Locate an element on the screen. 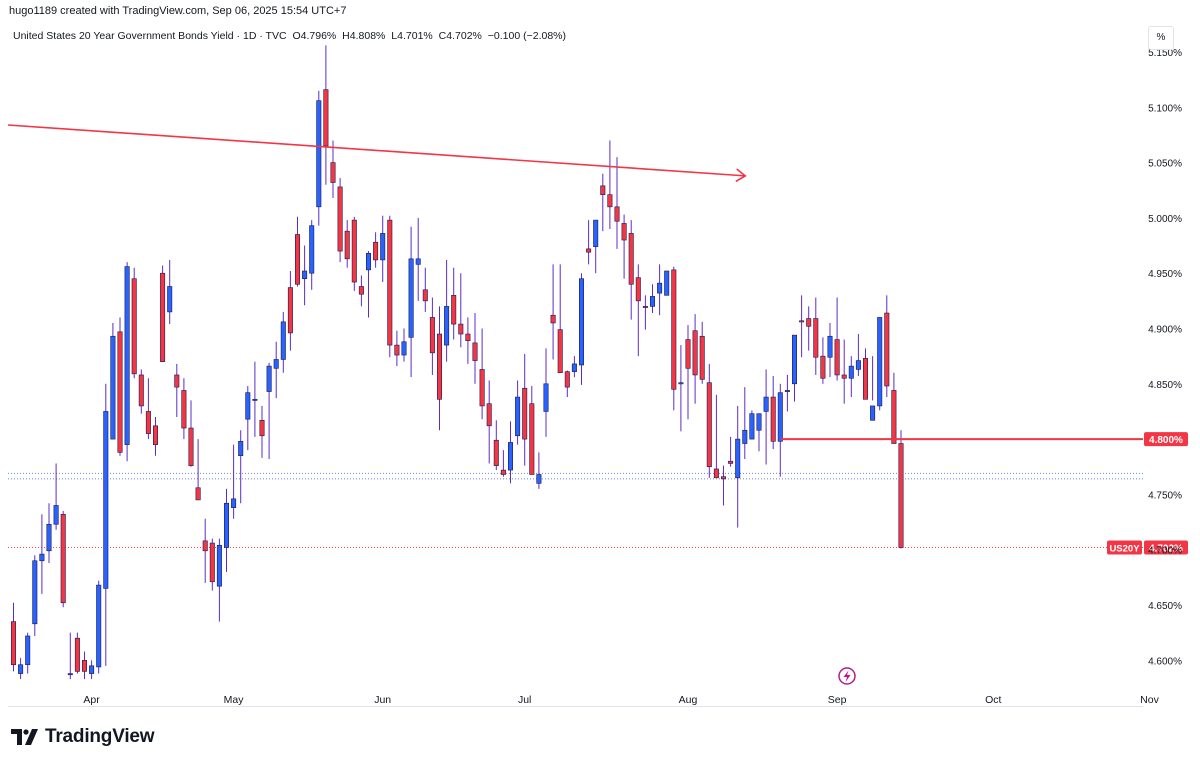  legend-low: L4.701% is located at coordinates (412, 36).